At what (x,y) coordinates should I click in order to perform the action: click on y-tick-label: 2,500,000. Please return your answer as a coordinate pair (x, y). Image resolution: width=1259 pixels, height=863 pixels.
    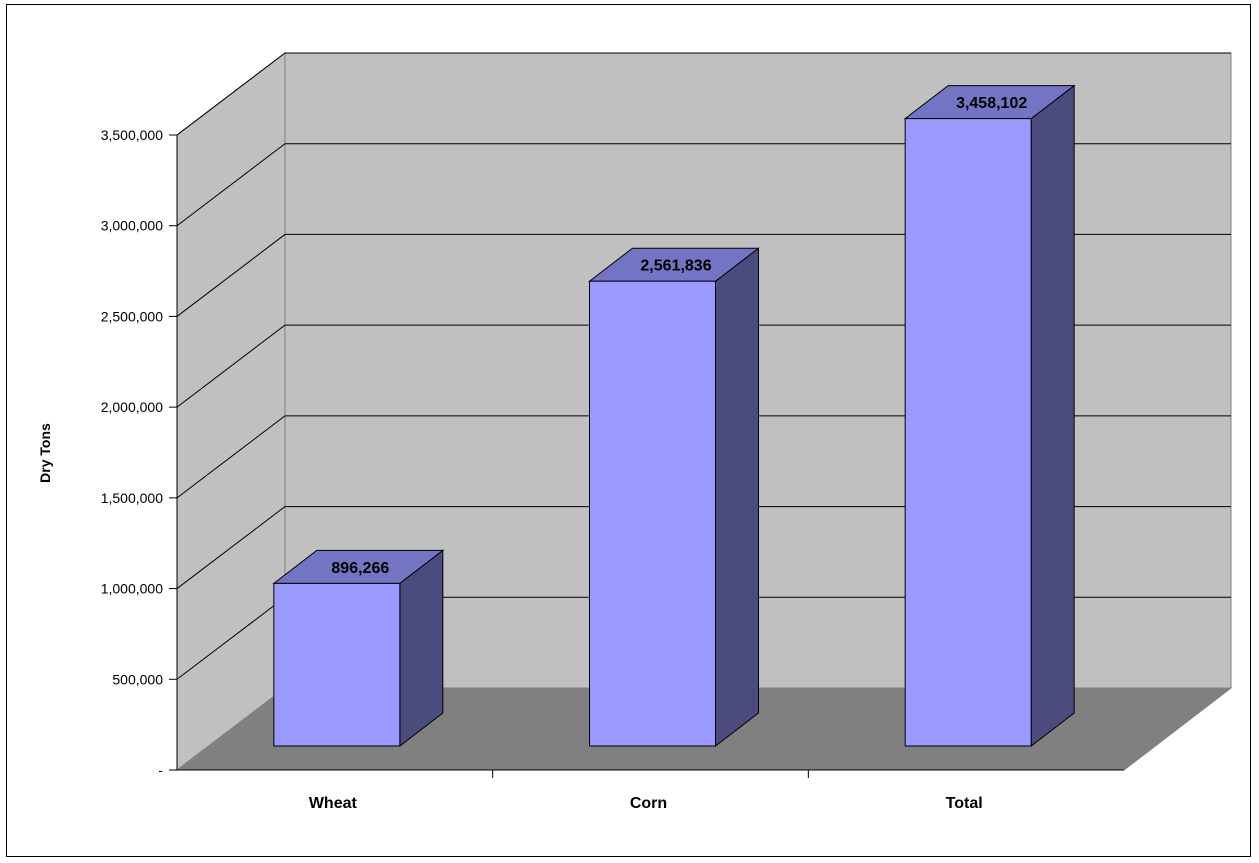
    Looking at the image, I should click on (132, 316).